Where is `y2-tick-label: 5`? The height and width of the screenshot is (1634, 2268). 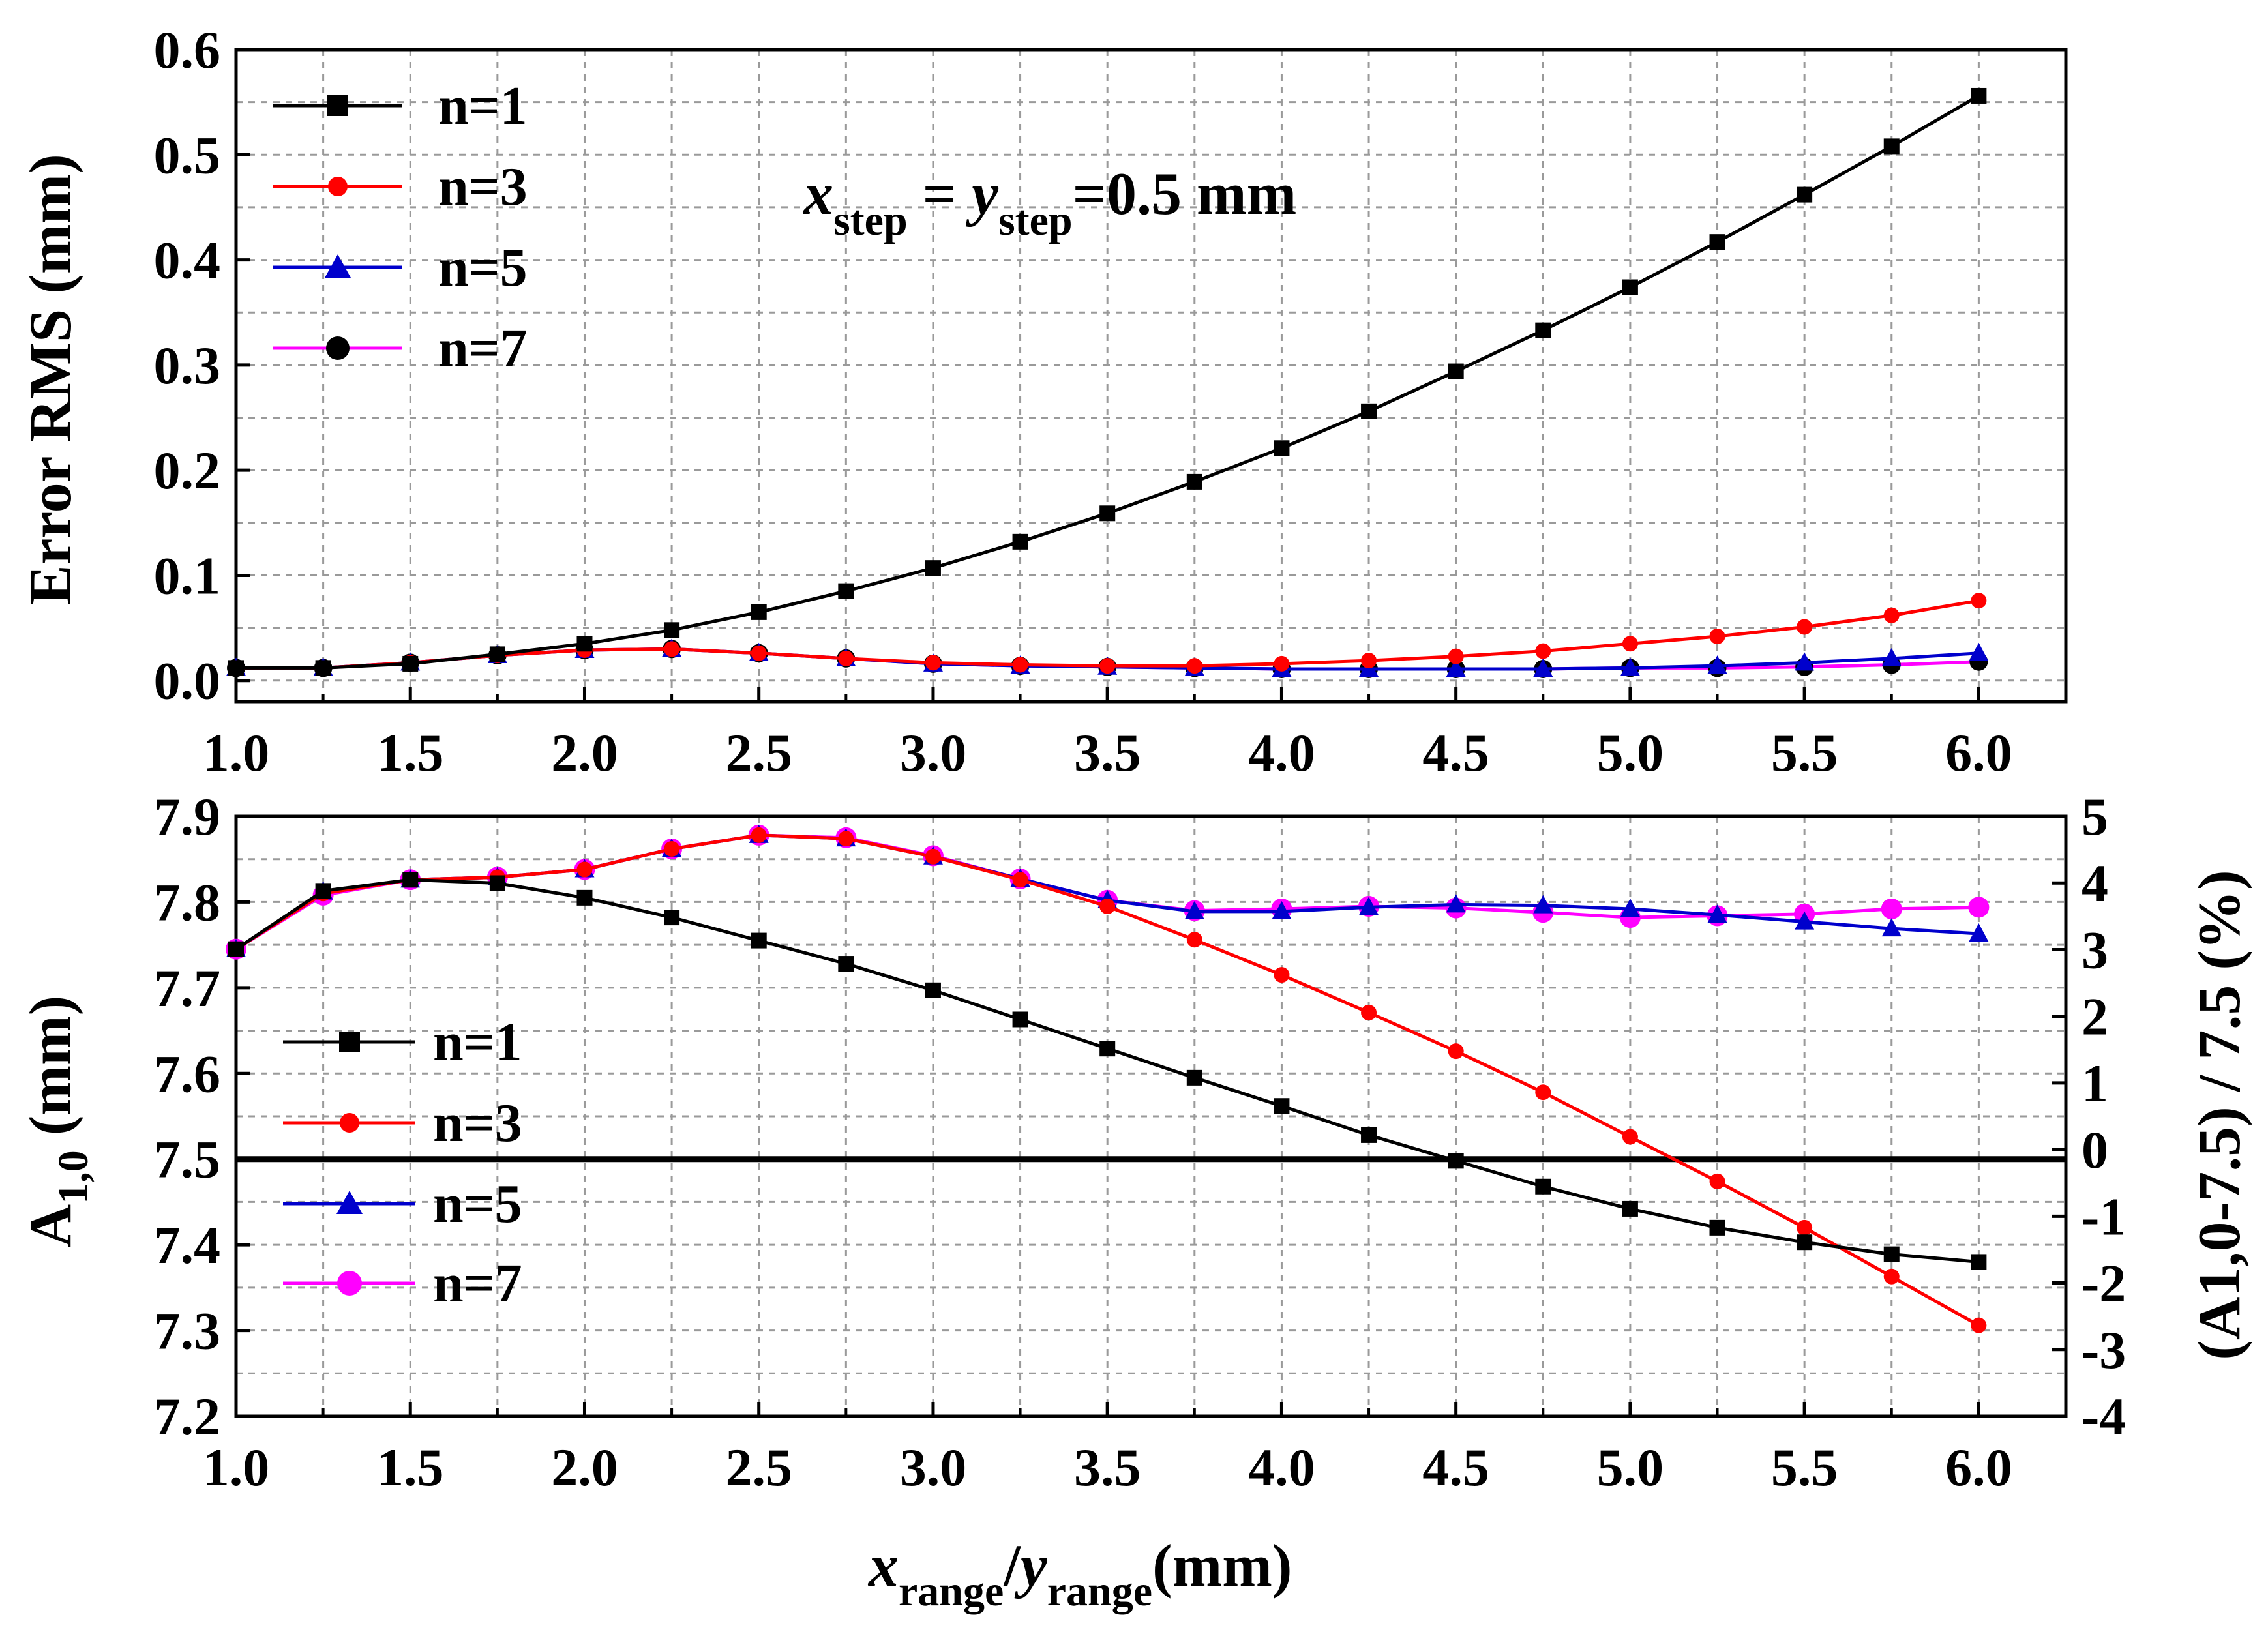 y2-tick-label: 5 is located at coordinates (2094, 816).